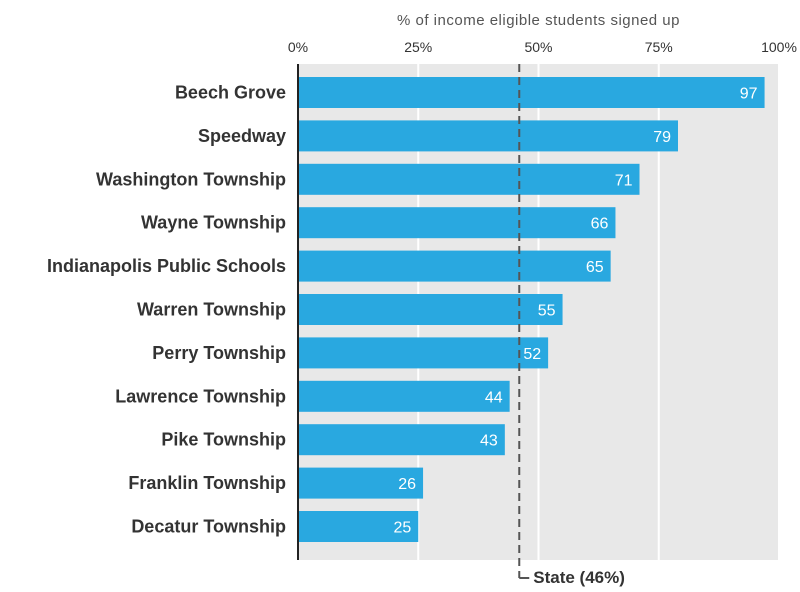 Image resolution: width=800 pixels, height=592 pixels. Describe the element at coordinates (538, 20) in the screenshot. I see `x-axis-title: % of income eligible students signed up` at that location.